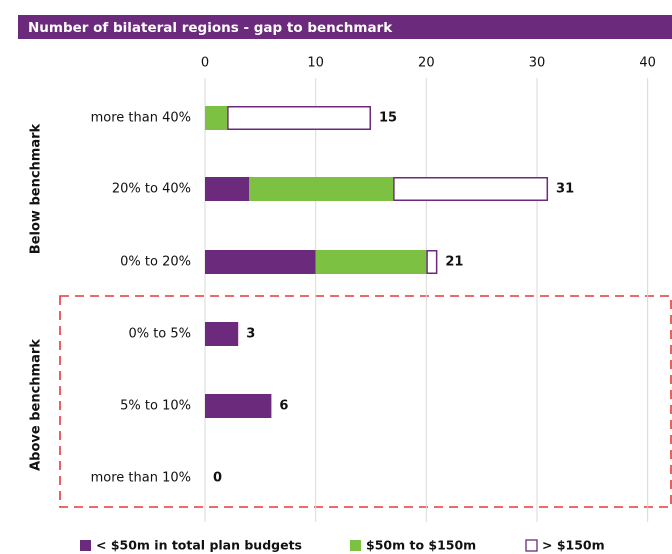  Describe the element at coordinates (205, 63) in the screenshot. I see `x-tick-label: 0` at that location.